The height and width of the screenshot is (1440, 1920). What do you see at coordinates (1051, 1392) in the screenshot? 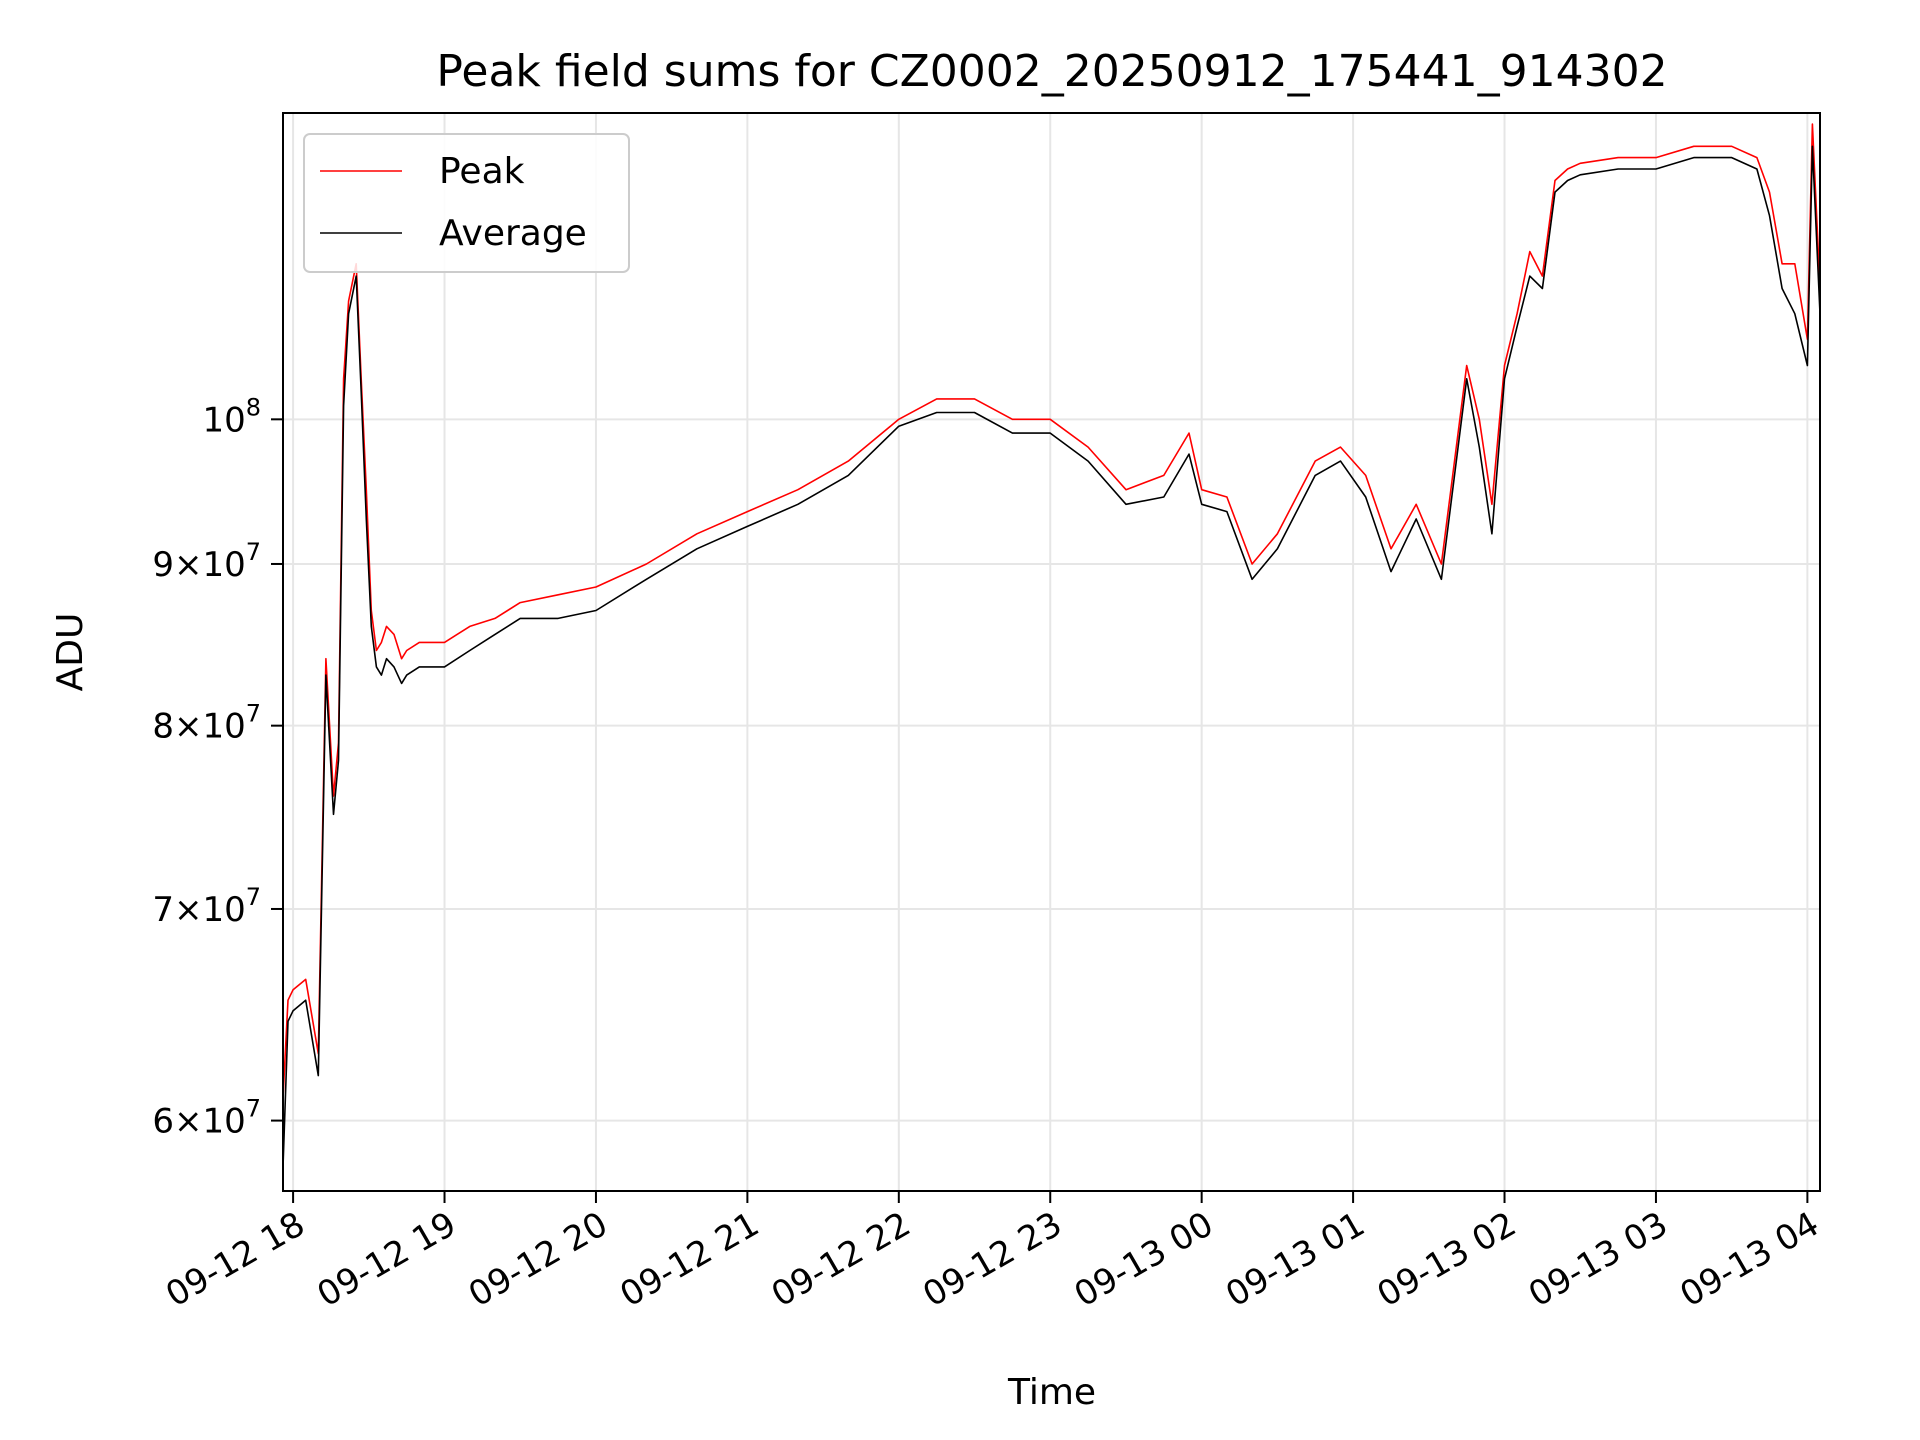
I see `x-axis-label: Time` at bounding box center [1051, 1392].